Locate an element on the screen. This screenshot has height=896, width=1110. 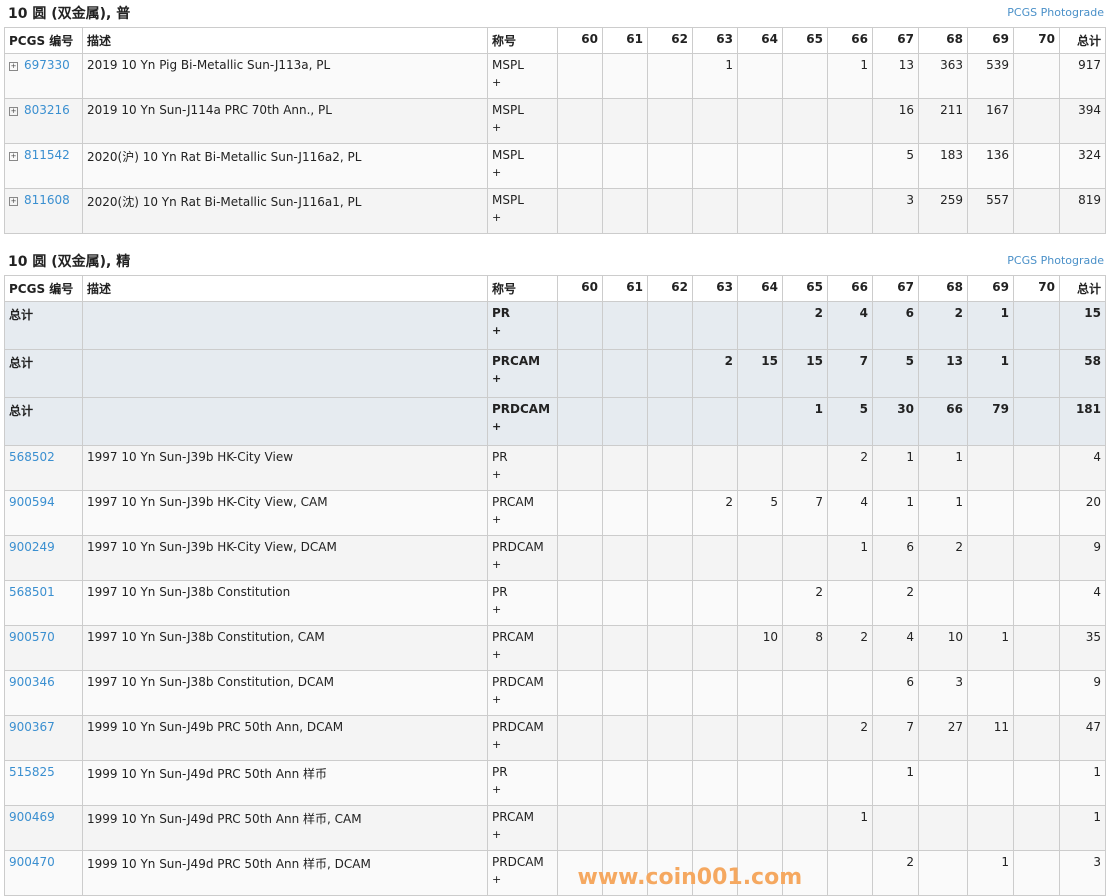
pcgs-number-link: 811608 is located at coordinates (47, 200).